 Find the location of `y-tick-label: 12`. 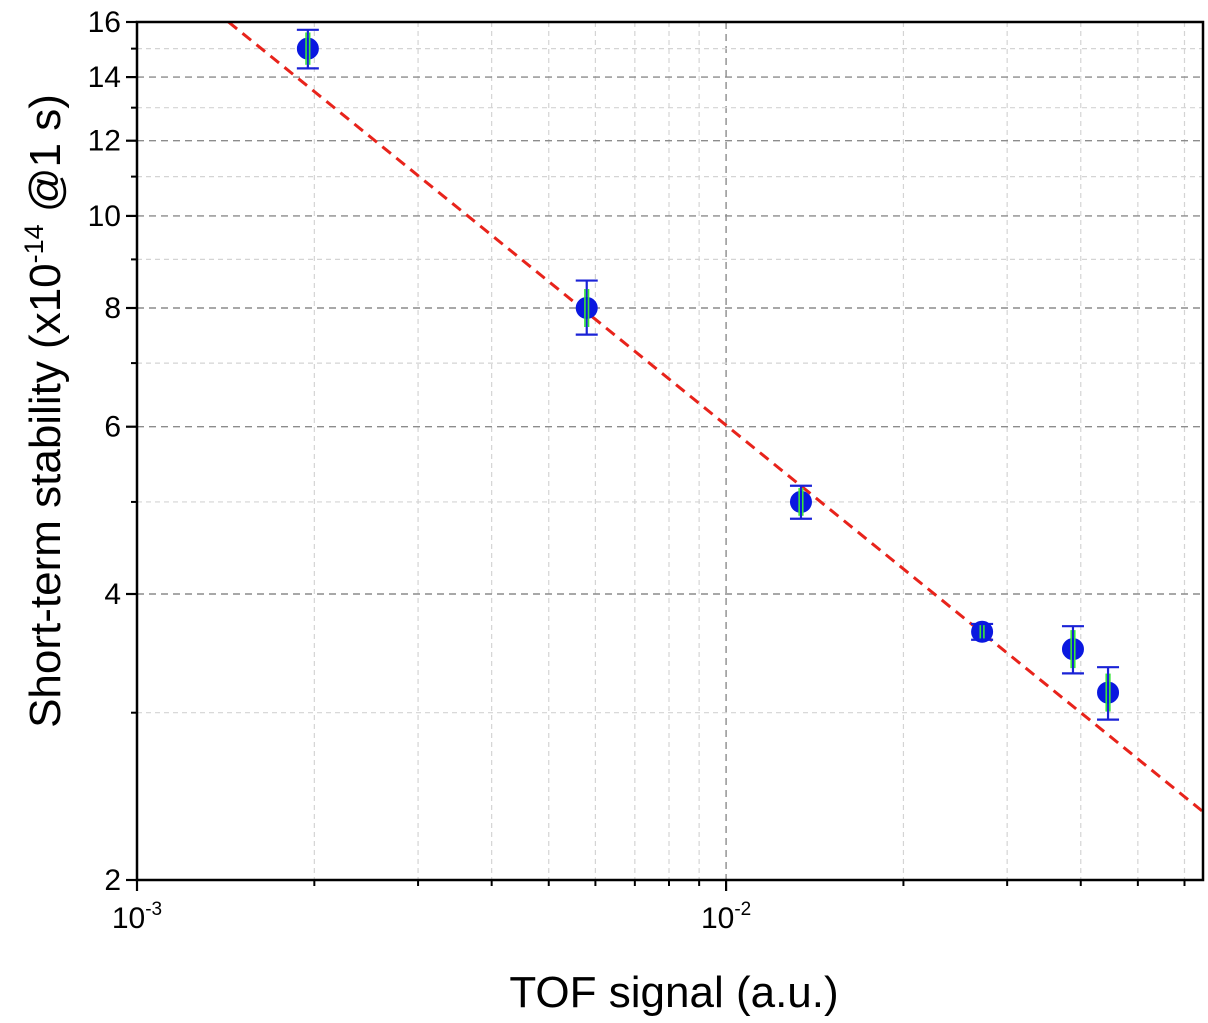

y-tick-label: 12 is located at coordinates (104, 141).